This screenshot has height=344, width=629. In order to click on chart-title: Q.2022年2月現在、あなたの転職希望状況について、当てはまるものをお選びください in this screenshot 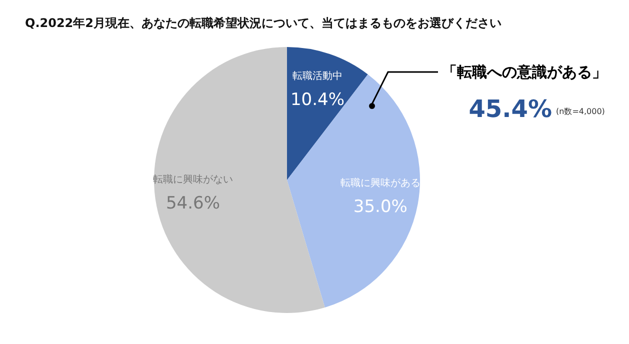, I will do `click(263, 23)`.